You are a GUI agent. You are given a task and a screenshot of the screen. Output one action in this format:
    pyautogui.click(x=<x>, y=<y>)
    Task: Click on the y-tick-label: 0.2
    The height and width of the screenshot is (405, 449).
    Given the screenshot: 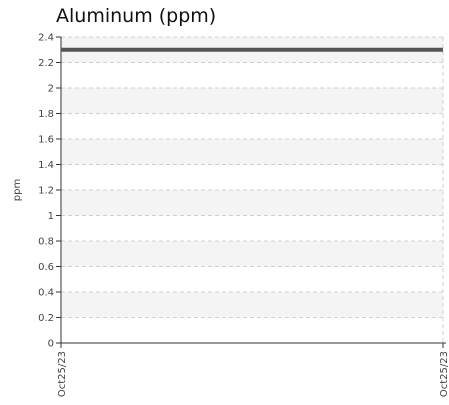 What is the action you would take?
    pyautogui.click(x=46, y=318)
    